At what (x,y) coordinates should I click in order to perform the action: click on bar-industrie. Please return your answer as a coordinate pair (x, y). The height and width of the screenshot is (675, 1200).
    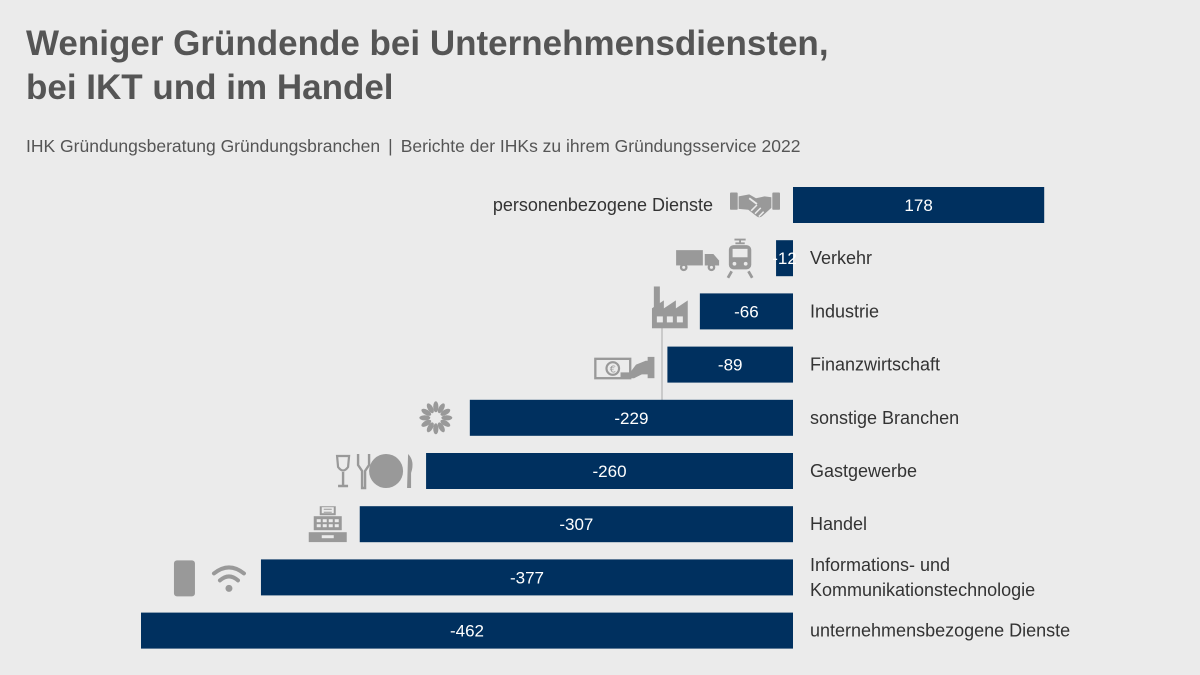
    Looking at the image, I should click on (746, 311).